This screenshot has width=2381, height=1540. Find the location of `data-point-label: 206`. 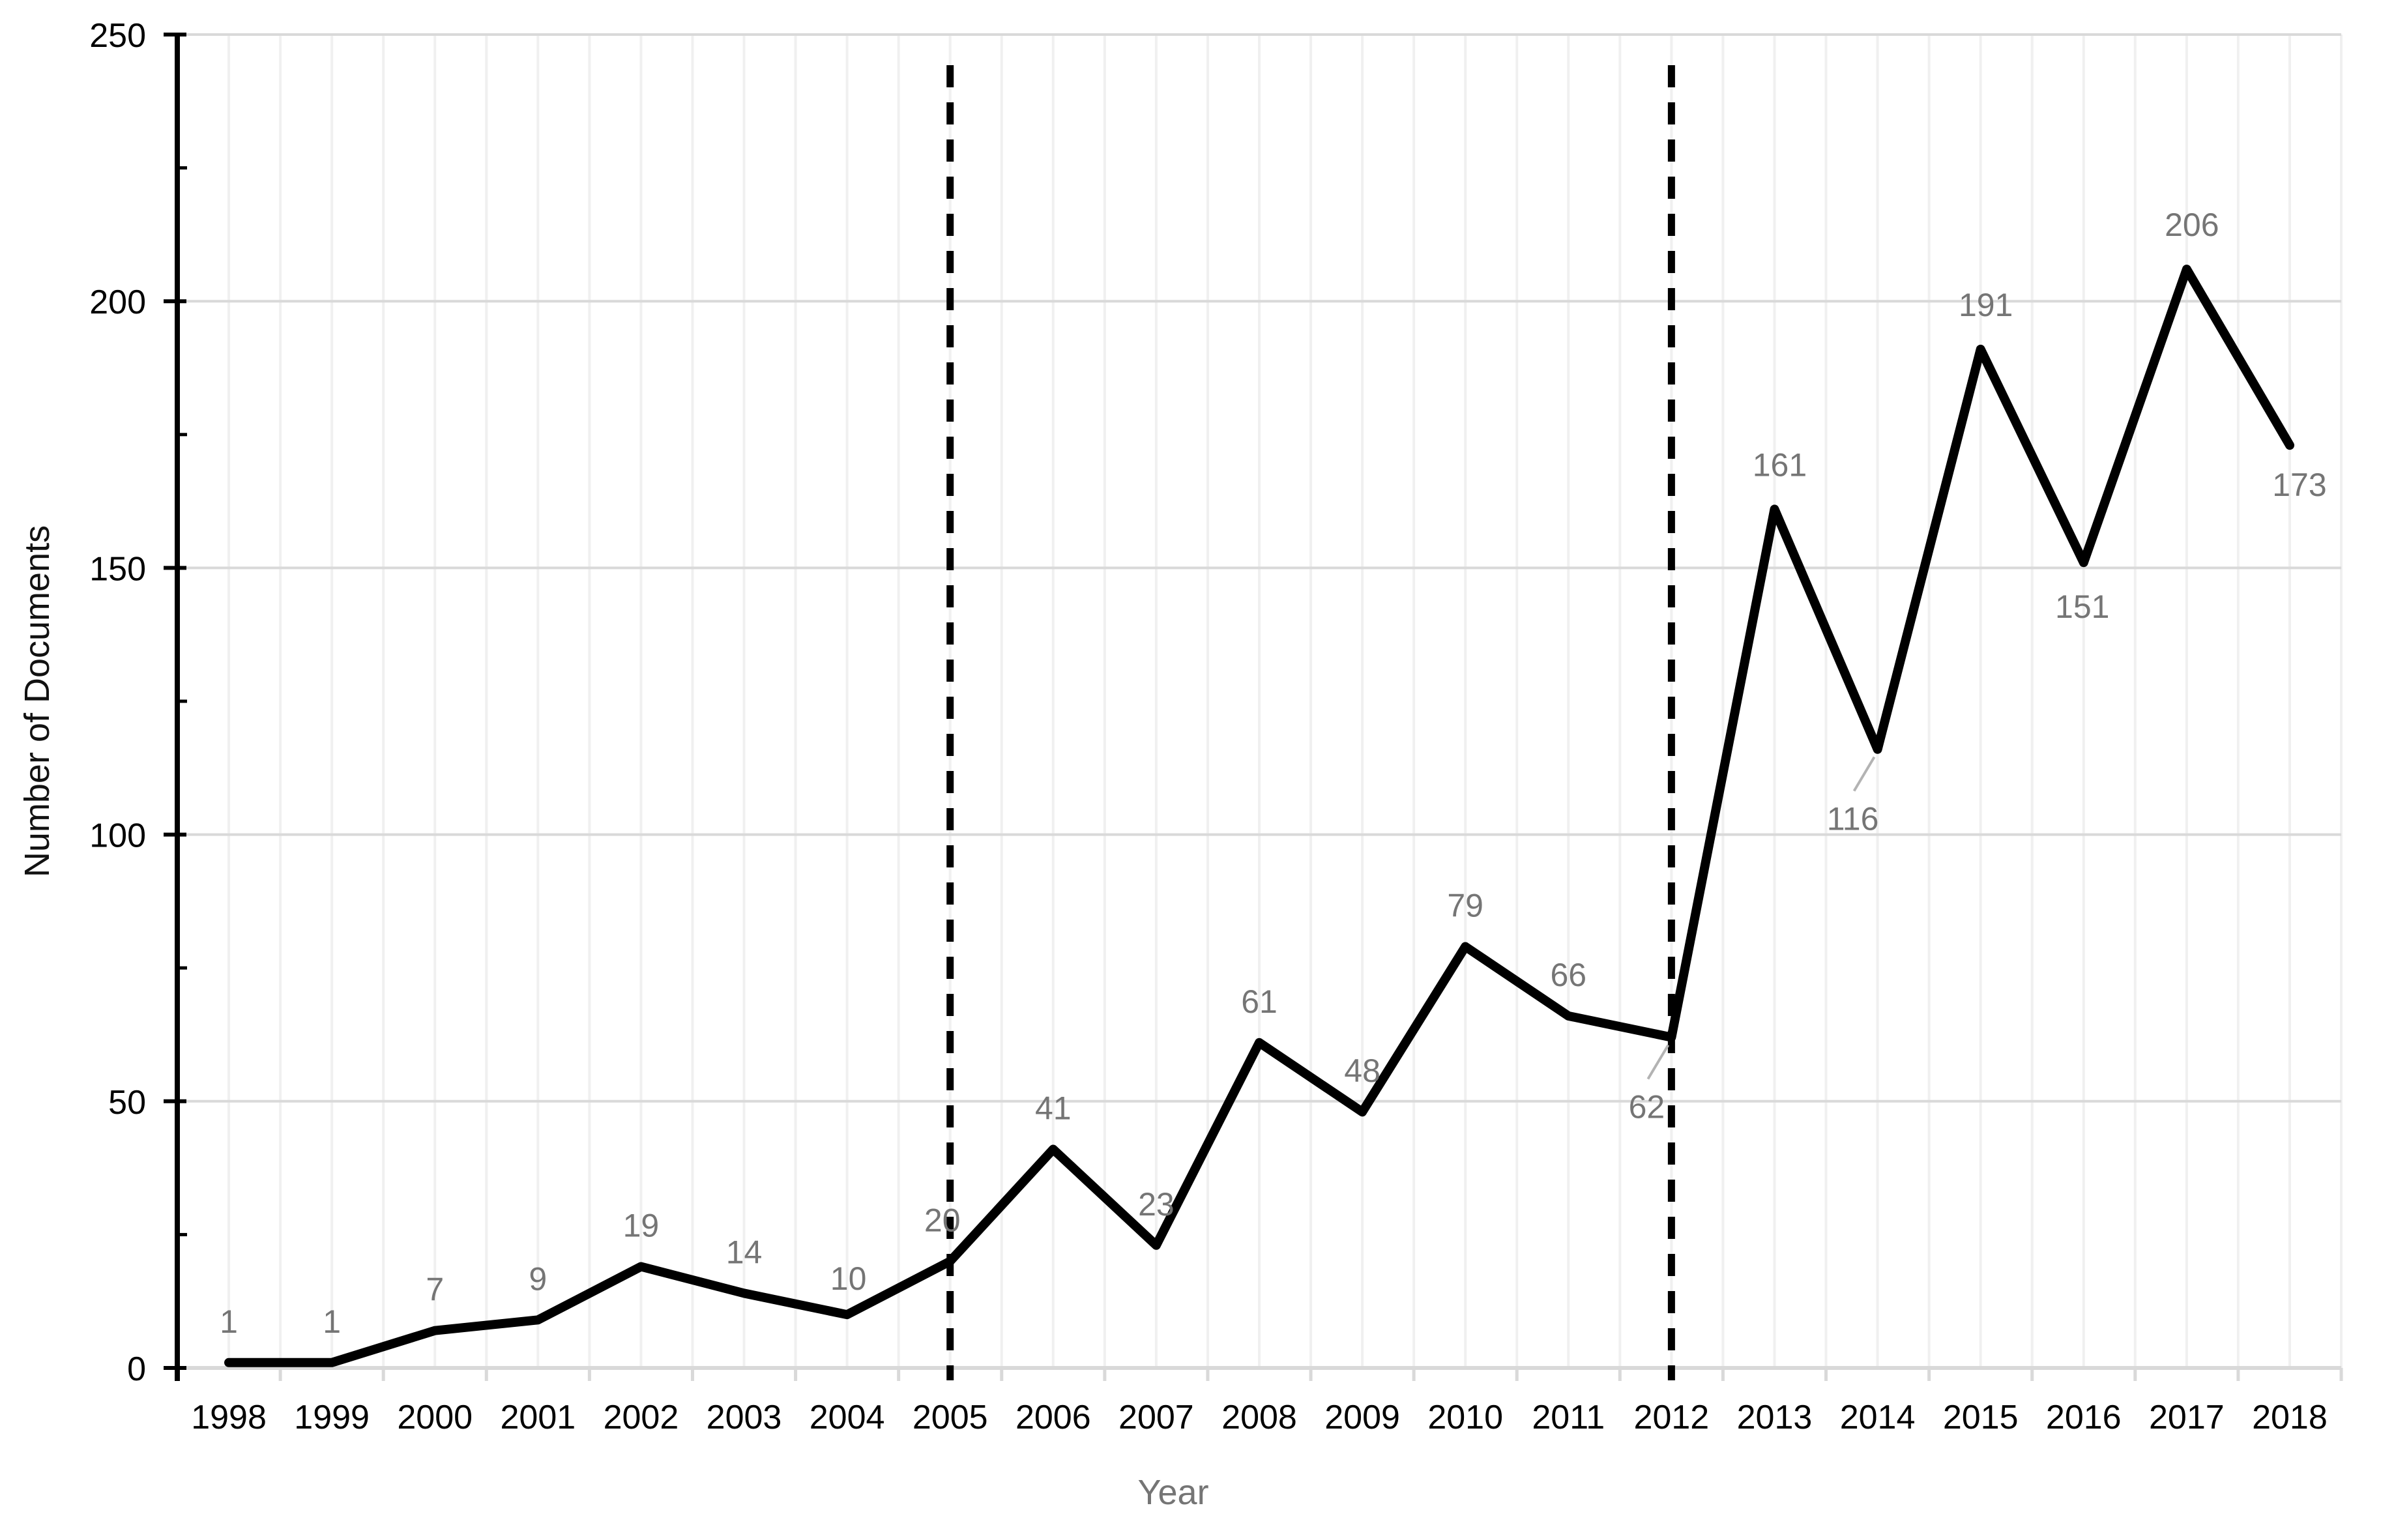

data-point-label: 206 is located at coordinates (2192, 225).